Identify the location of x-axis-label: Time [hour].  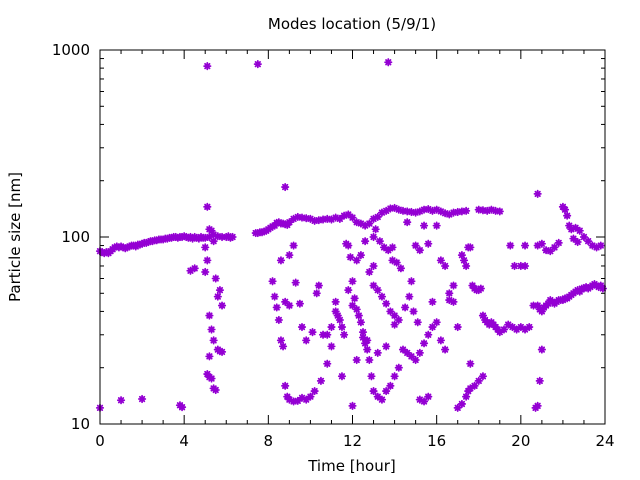
(351, 466).